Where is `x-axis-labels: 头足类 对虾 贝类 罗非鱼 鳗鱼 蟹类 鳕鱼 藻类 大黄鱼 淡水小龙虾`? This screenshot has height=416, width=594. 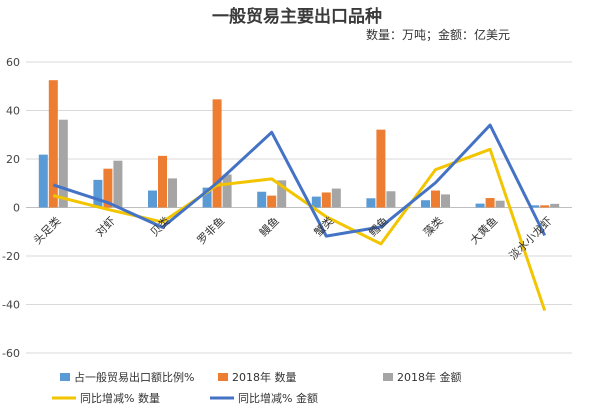 x-axis-labels: 头足类 对虾 贝类 罗非鱼 鳗鱼 蟹类 鳕鱼 藻类 大黄鱼 淡水小龙虾 is located at coordinates (292, 238).